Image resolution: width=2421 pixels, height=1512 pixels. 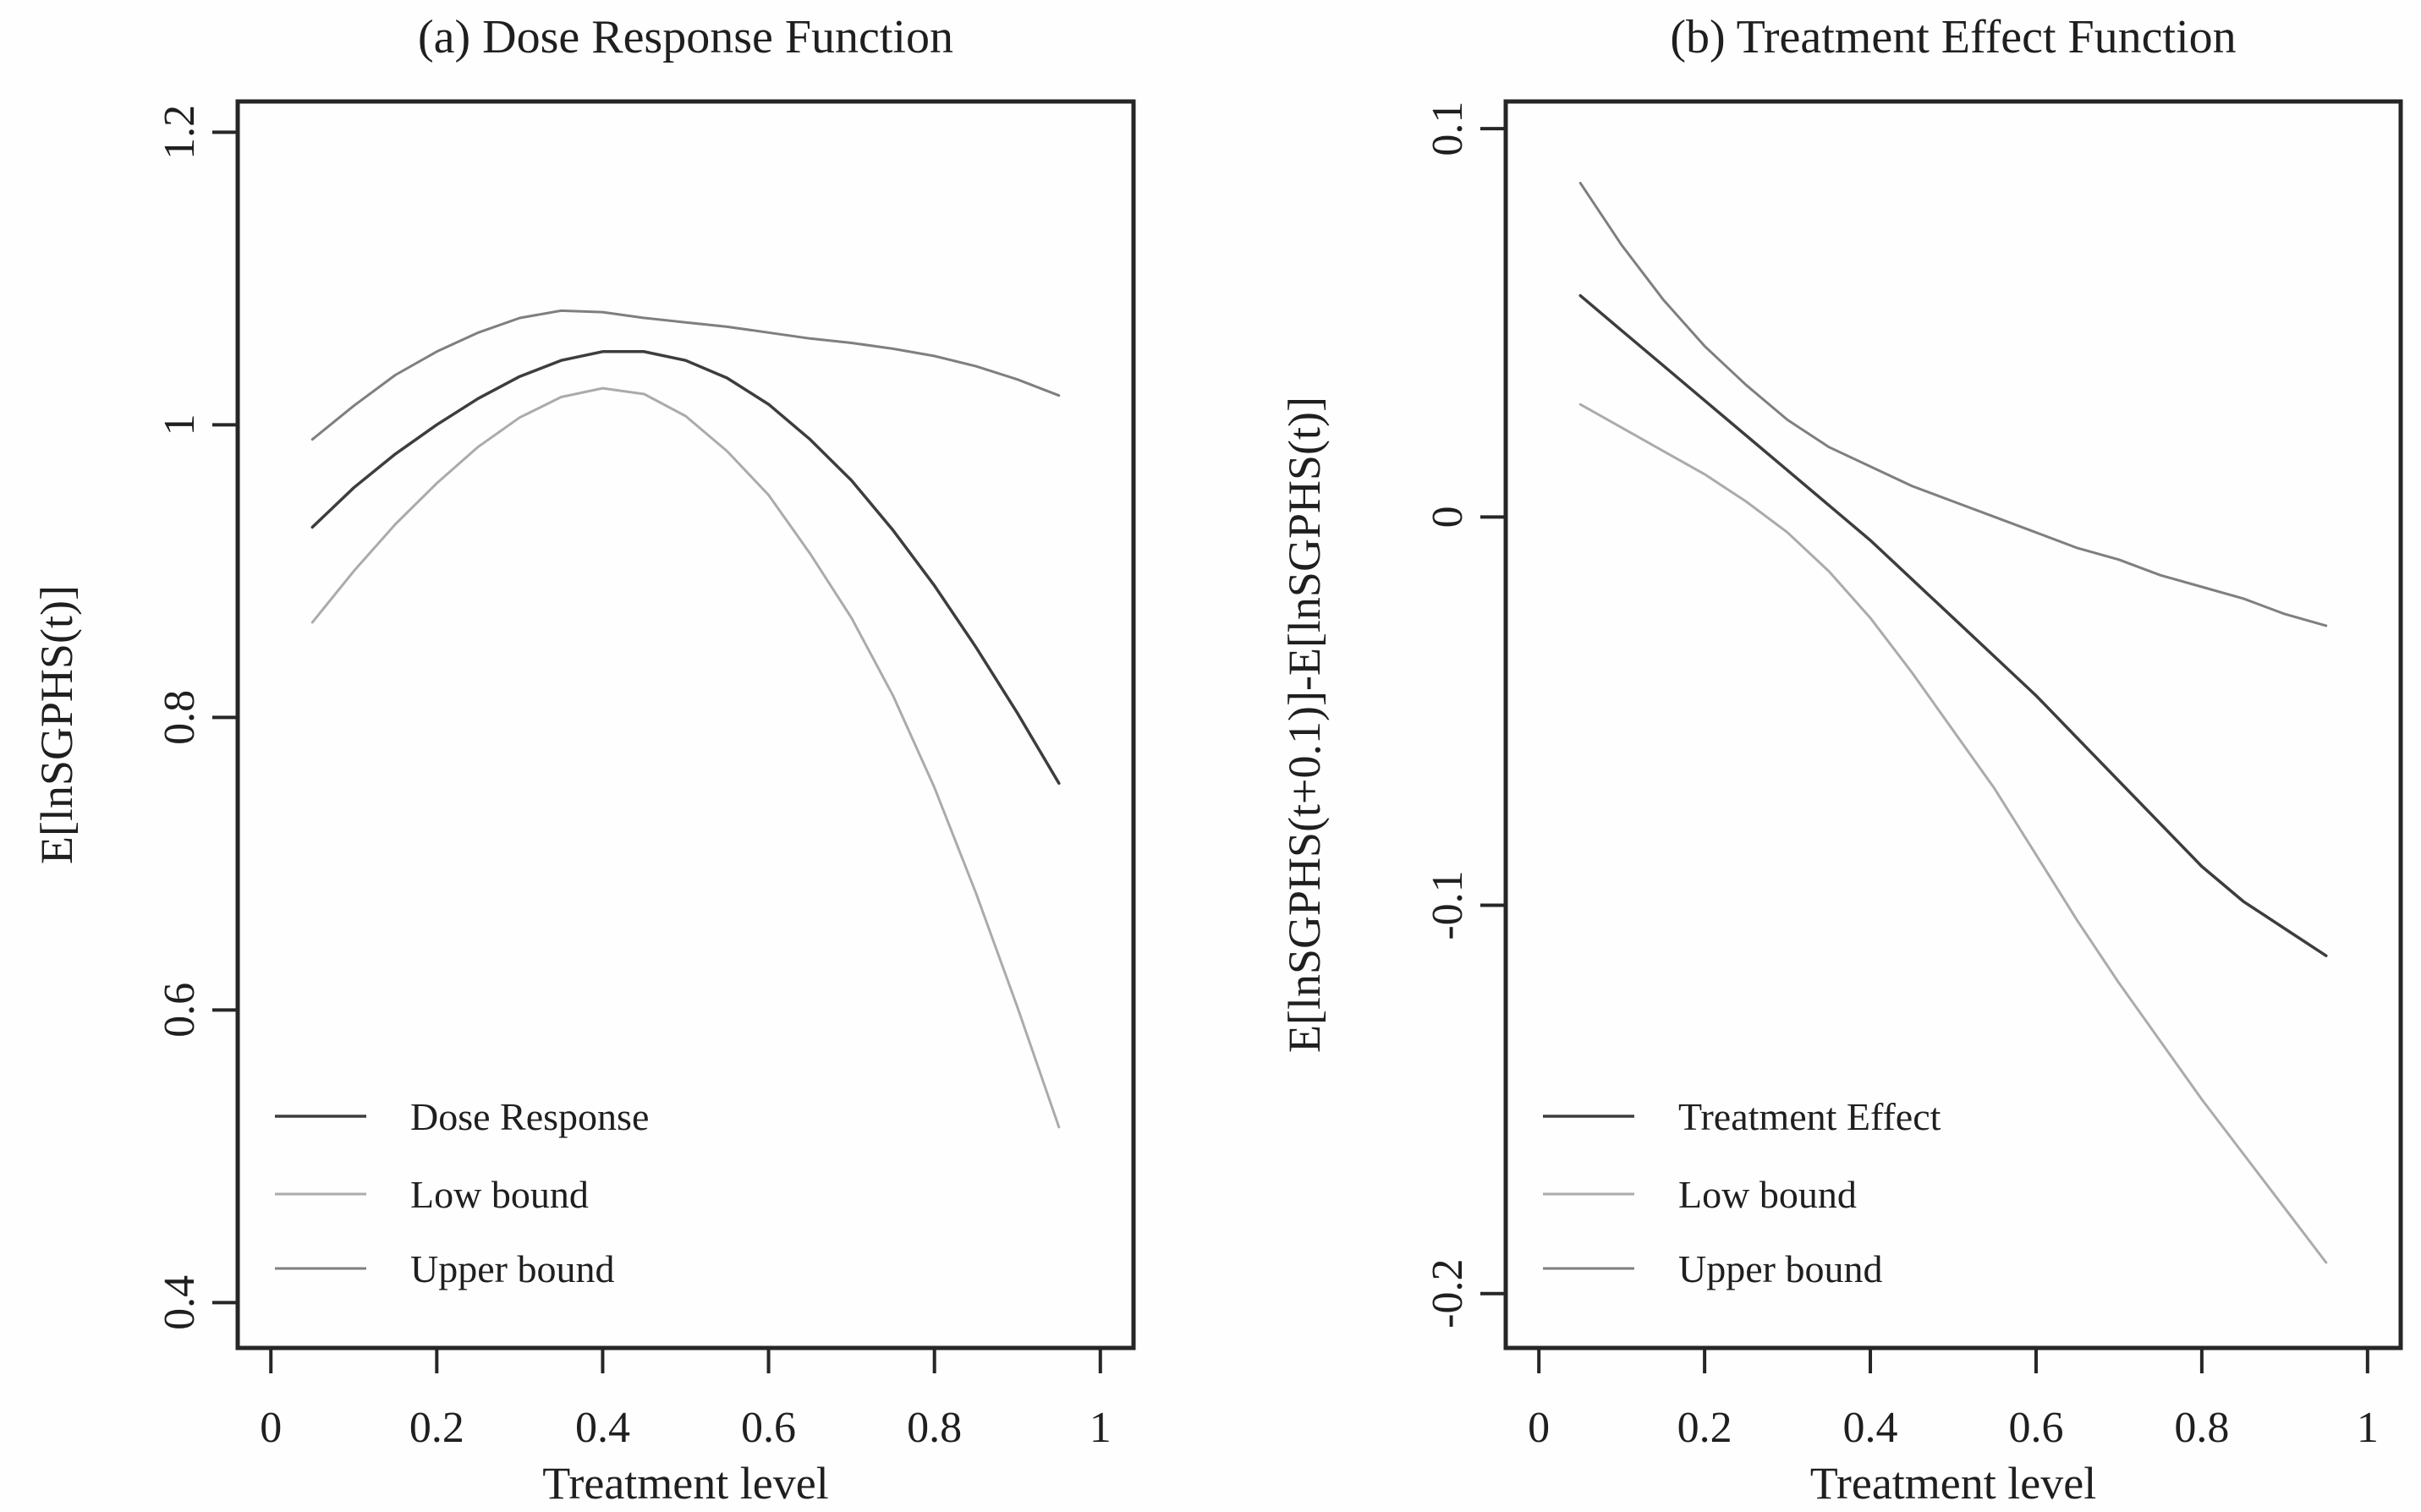 I want to click on y-tick-label: -0.2, so click(x=1448, y=1293).